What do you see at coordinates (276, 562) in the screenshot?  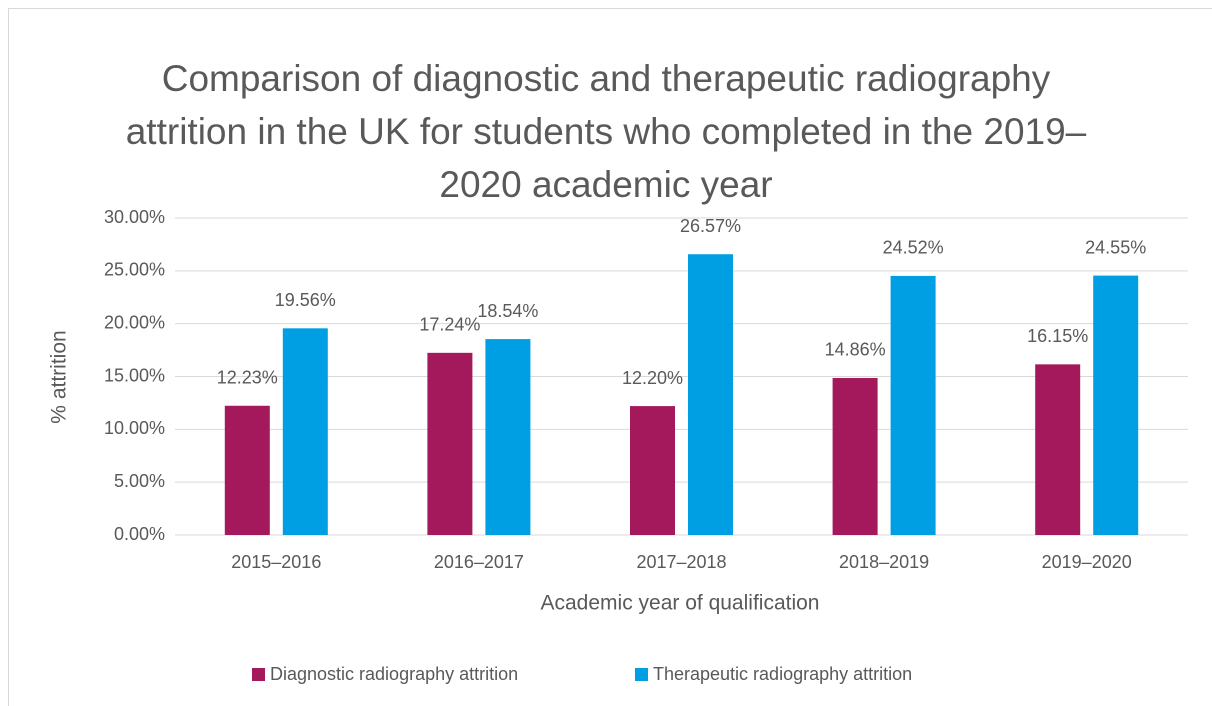 I see `x-tick-label: 2015–2016` at bounding box center [276, 562].